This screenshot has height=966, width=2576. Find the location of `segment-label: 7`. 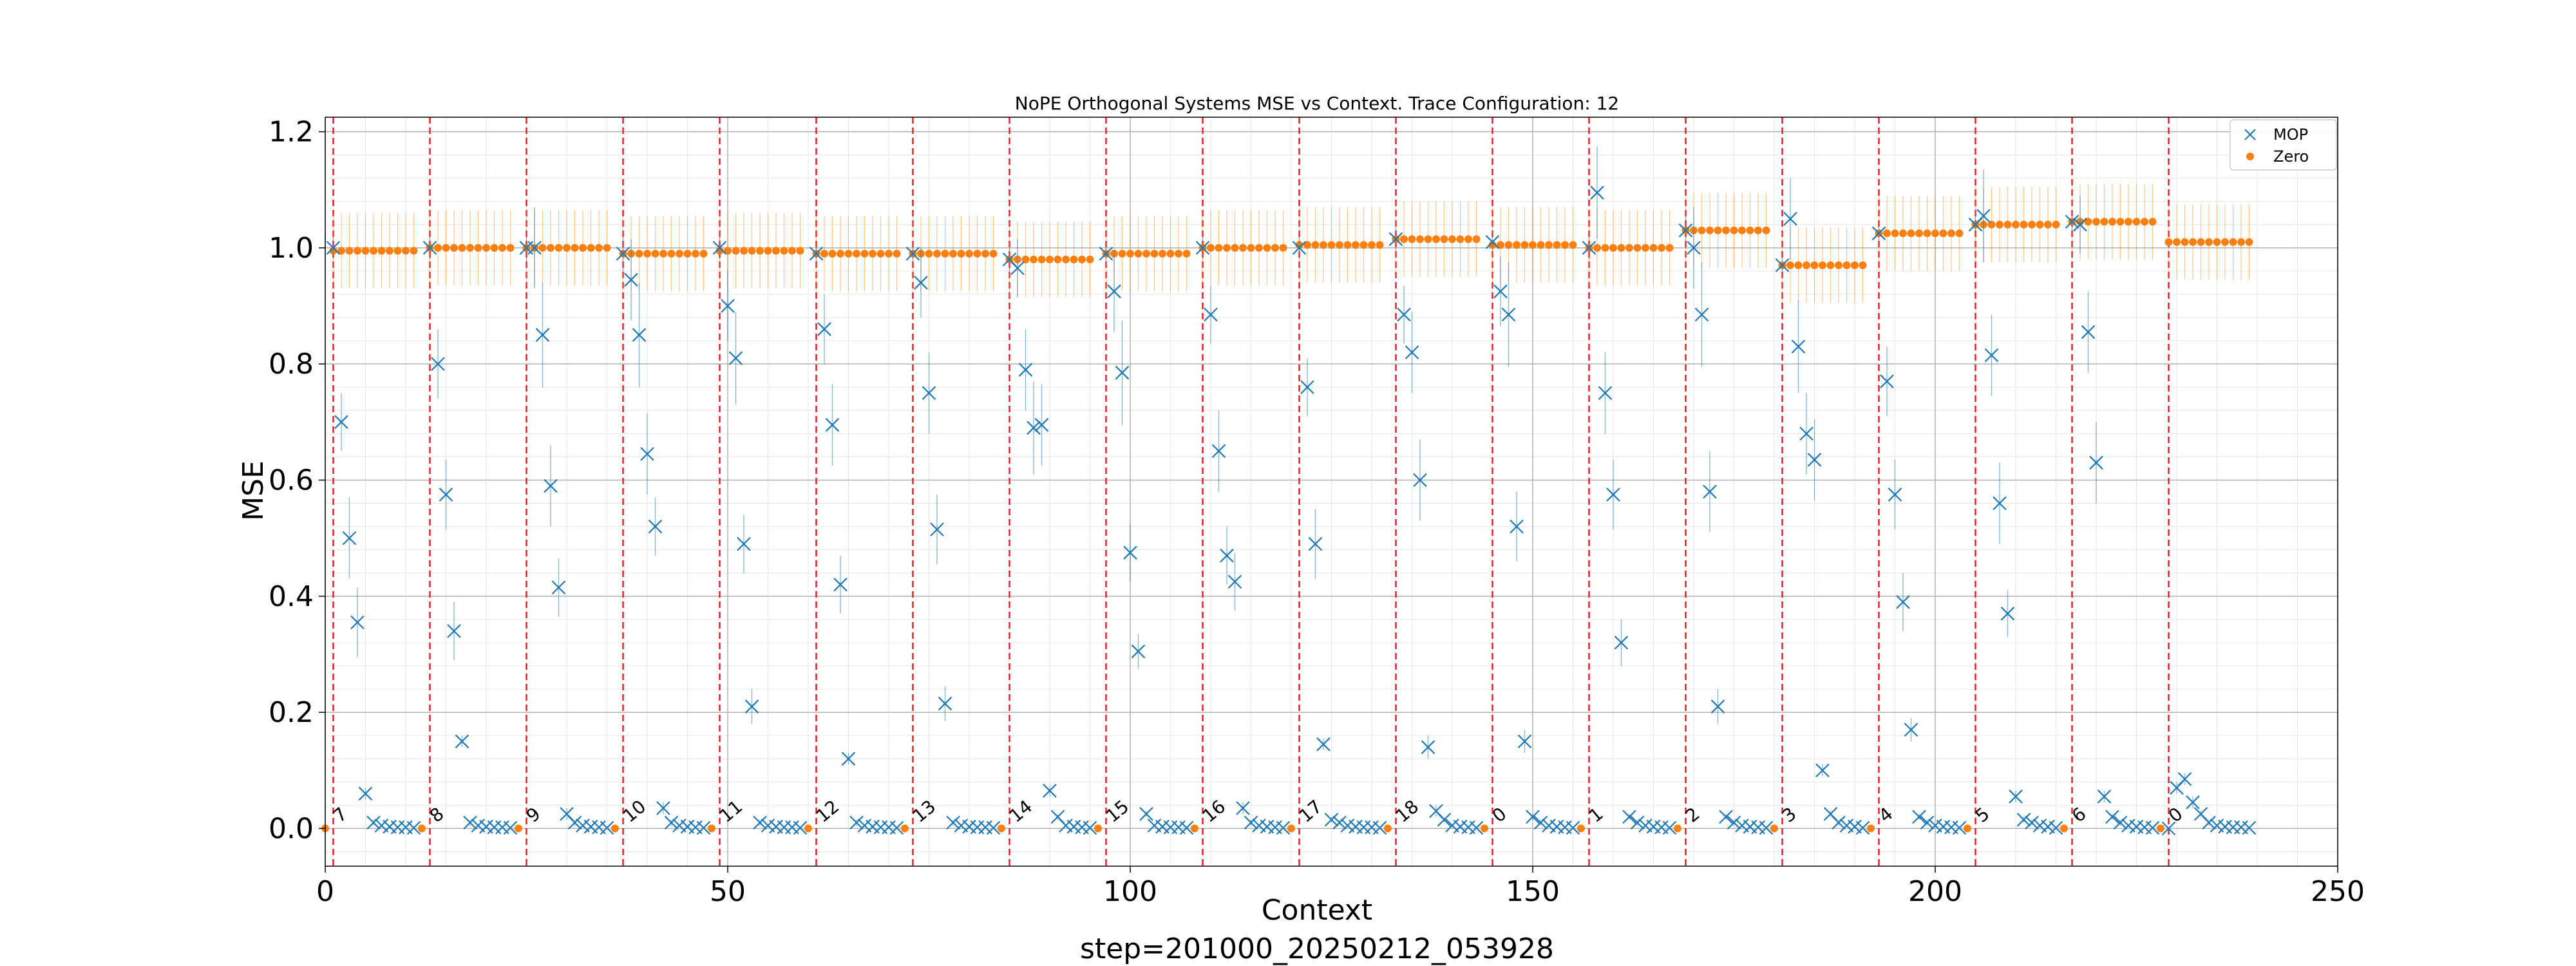

segment-label: 7 is located at coordinates (340, 815).